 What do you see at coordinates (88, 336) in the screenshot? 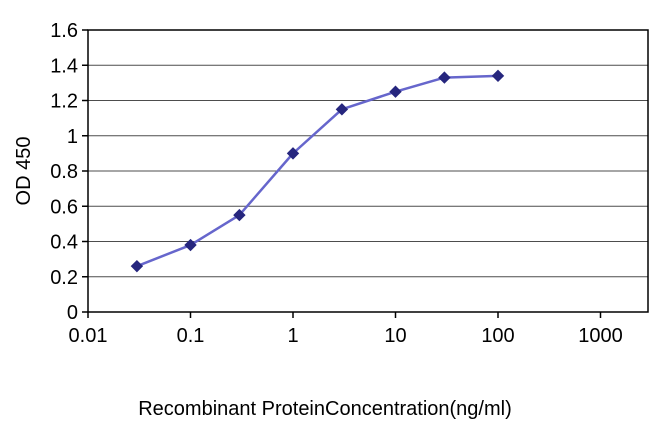
I see `x-tick-label: 0.01` at bounding box center [88, 336].